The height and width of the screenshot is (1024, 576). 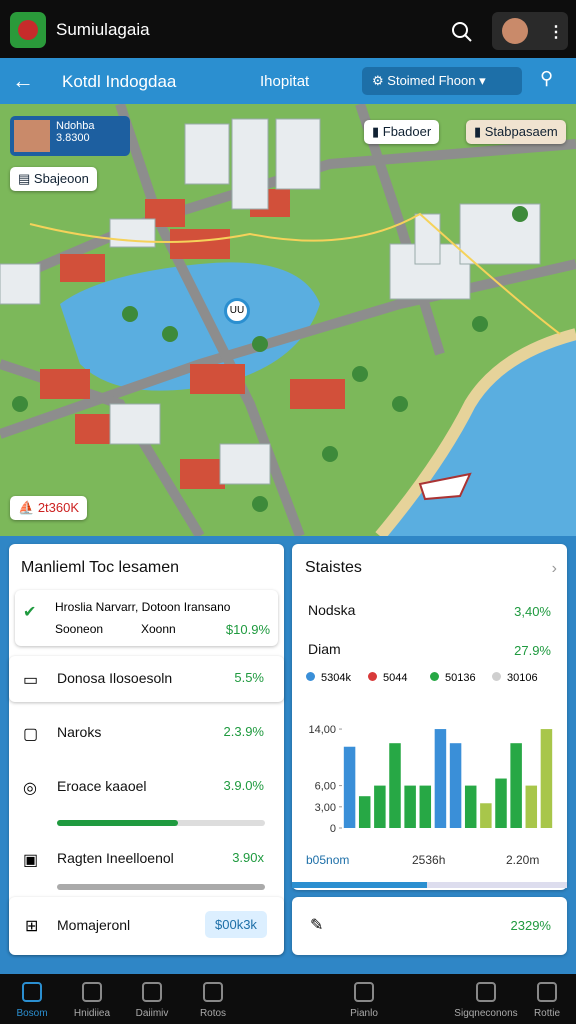 I want to click on legend-label: 5044, so click(x=395, y=678).